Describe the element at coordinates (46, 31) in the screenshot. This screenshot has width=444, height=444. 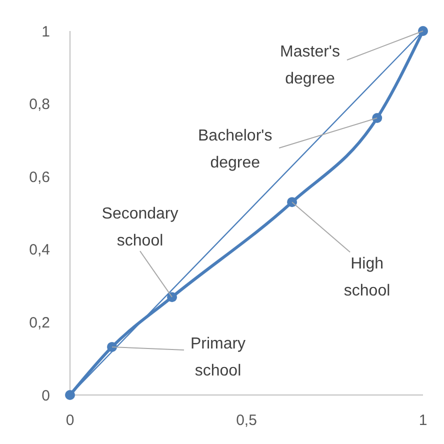
I see `y-tick-label: 1` at that location.